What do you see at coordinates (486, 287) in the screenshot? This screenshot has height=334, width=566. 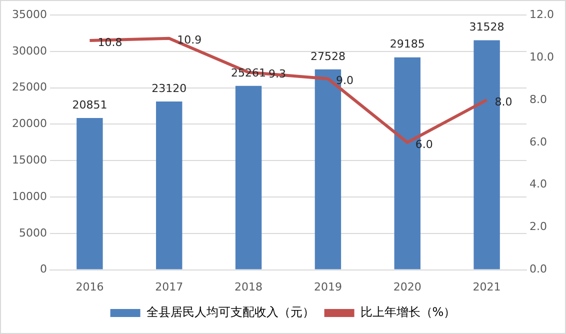 I see `x-tick-label: 2021` at bounding box center [486, 287].